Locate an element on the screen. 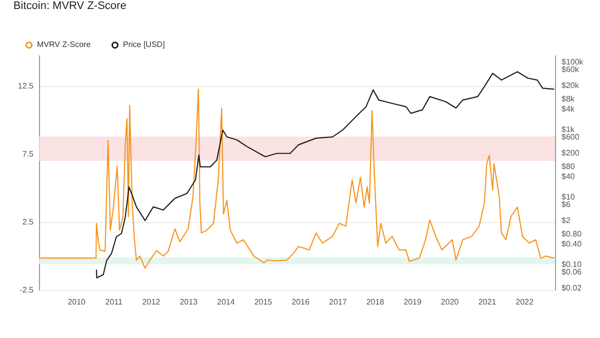  y-tick-label: 7.5 is located at coordinates (28, 154).